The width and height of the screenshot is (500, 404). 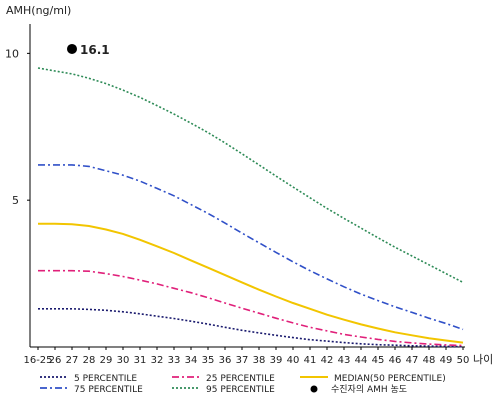 What do you see at coordinates (390, 379) in the screenshot?
I see `legend-label: MEDIAN(50 PERCENTILE)` at bounding box center [390, 379].